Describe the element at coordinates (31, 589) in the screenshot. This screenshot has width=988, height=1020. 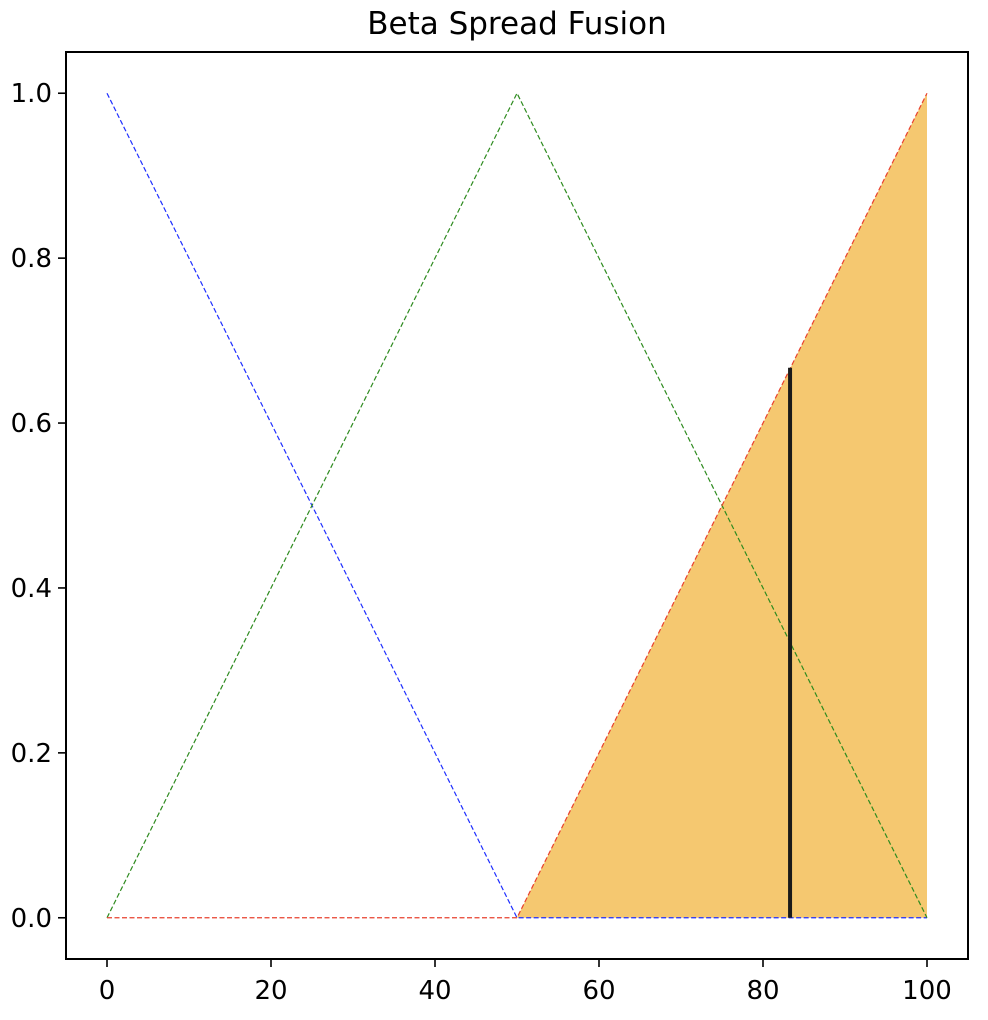
I see `y-tick-label: 0.4` at that location.